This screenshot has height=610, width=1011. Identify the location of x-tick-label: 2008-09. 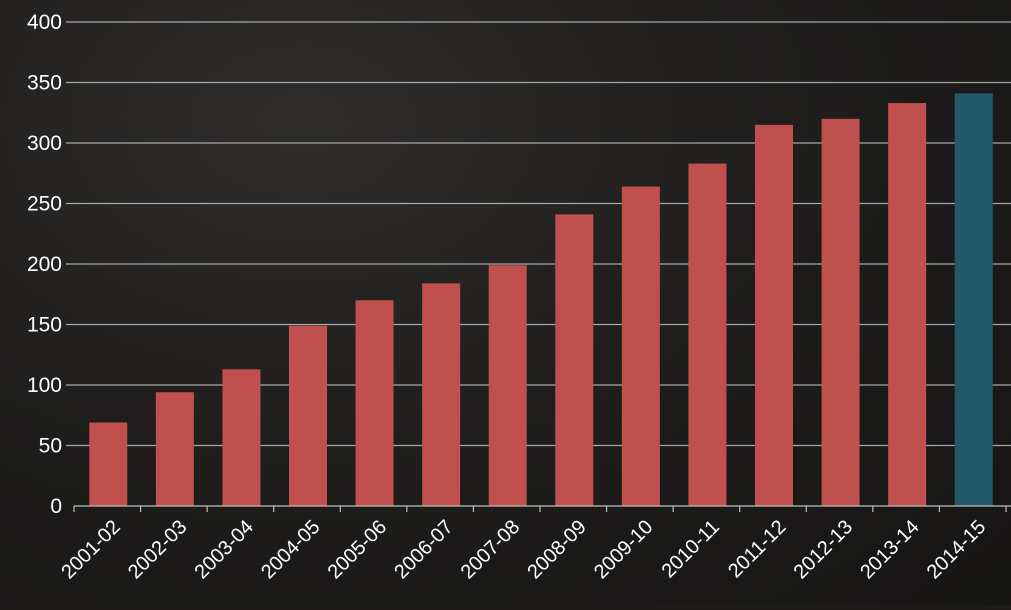
(556, 549).